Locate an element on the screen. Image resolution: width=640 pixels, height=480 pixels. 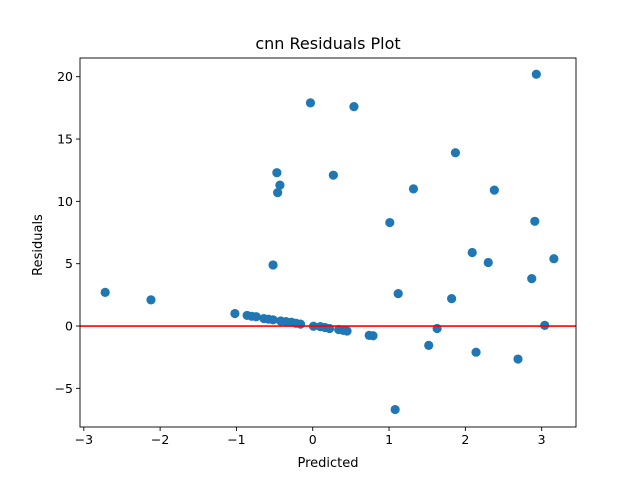
chart-title: cnn Residuals Plot is located at coordinates (327, 43).